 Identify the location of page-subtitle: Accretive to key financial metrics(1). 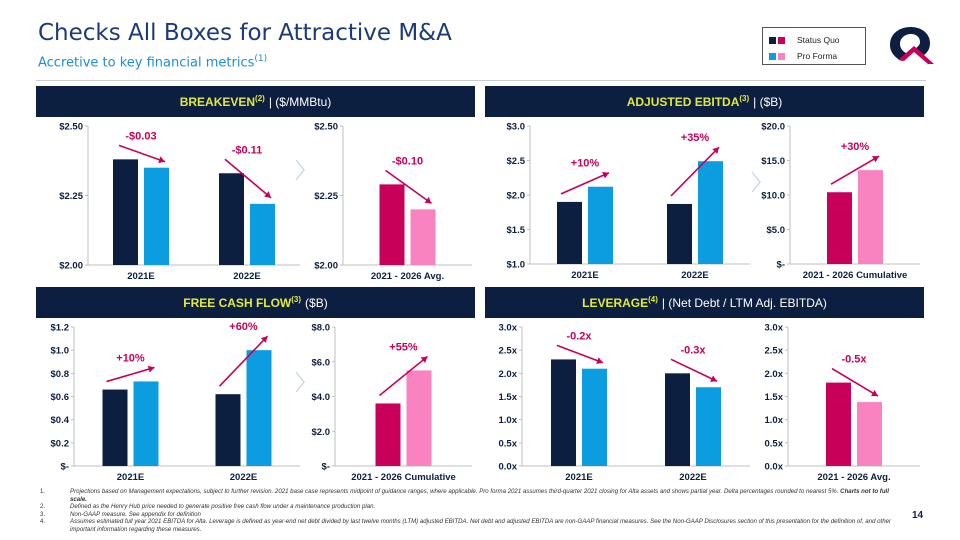
(152, 62).